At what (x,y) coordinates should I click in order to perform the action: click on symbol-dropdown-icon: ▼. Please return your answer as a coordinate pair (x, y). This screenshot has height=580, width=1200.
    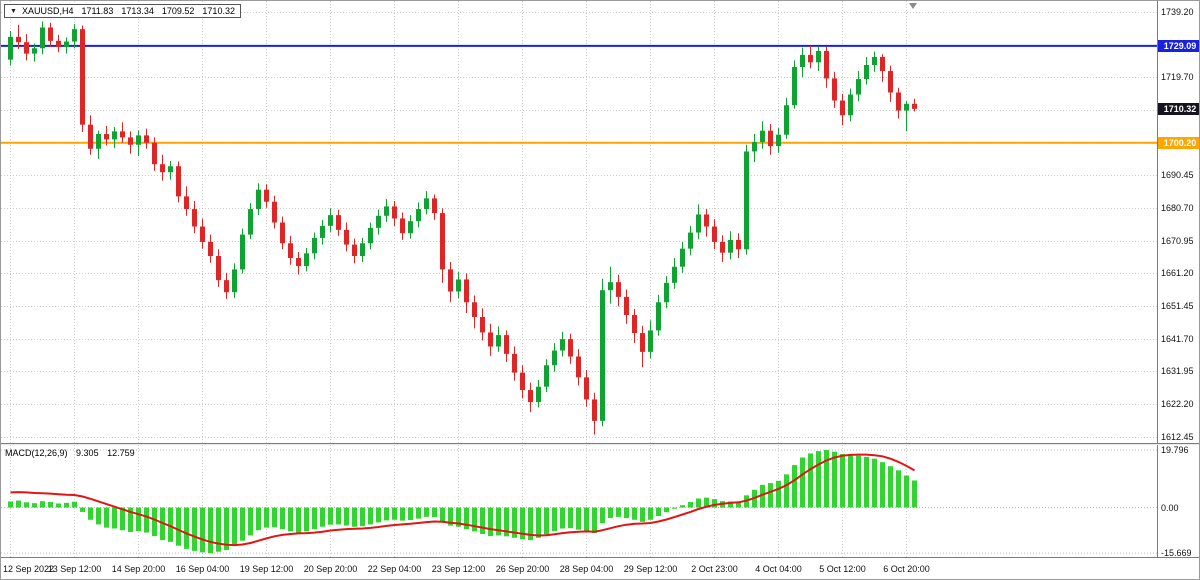
    Looking at the image, I should click on (13, 11).